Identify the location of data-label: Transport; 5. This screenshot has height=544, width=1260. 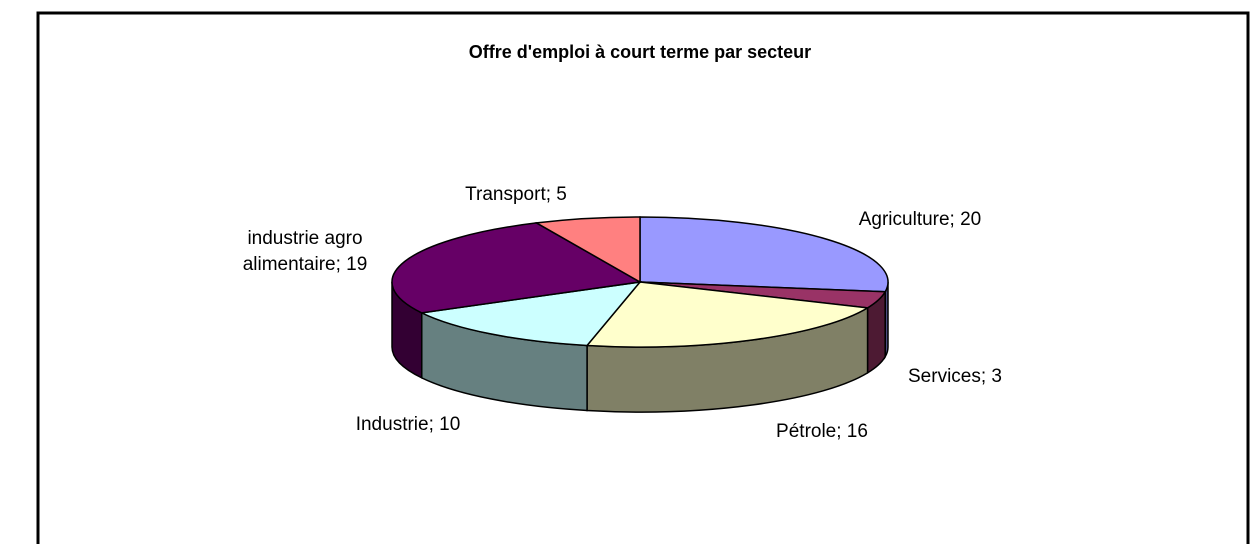
(516, 194).